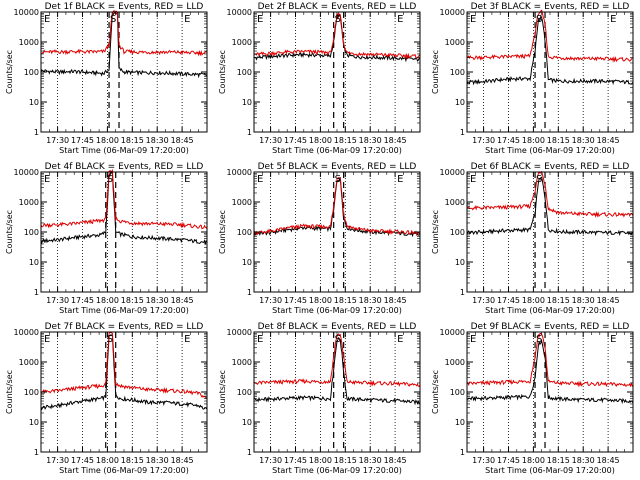 This screenshot has width=640, height=480. Describe the element at coordinates (124, 7) in the screenshot. I see `panel-title: Det 1f BLACK = Events, RED = LLD` at that location.